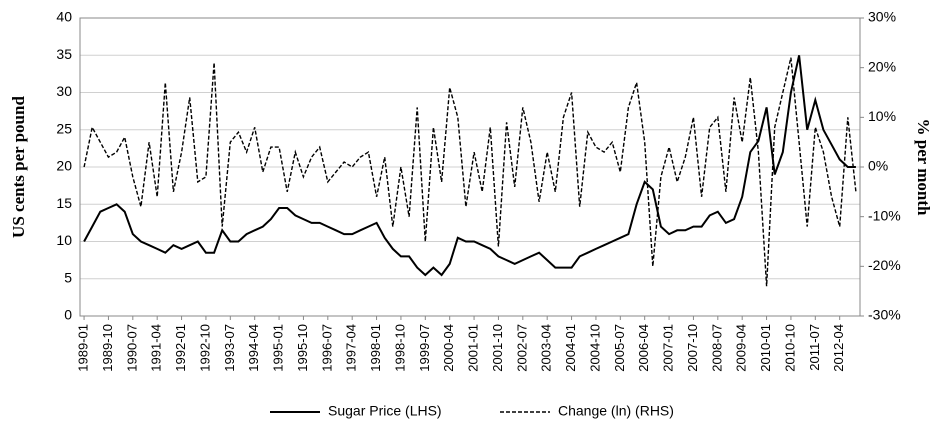 The image size is (939, 439). I want to click on x-tick-label: 2005-07, so click(619, 348).